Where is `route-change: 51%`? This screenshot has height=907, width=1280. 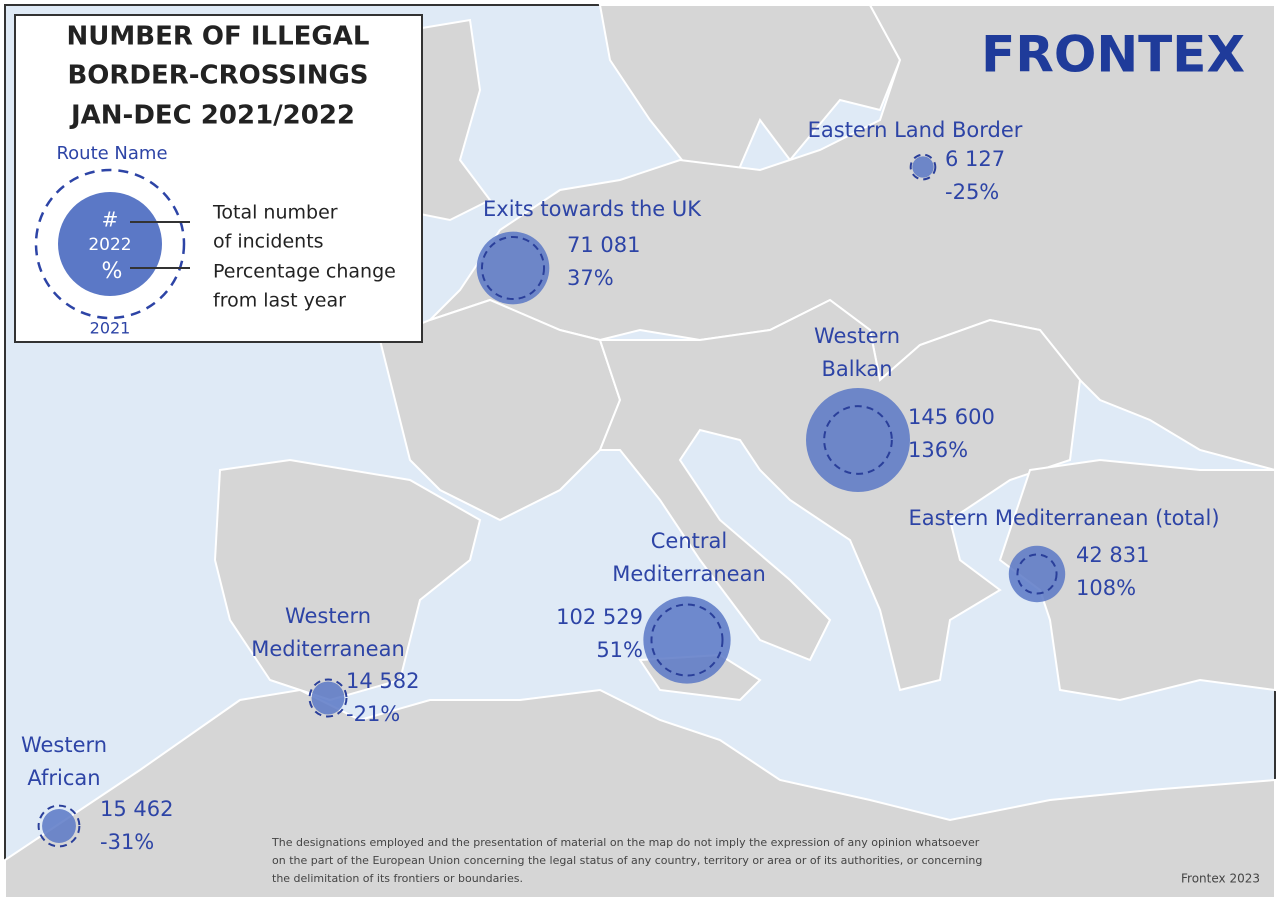
route-change: 51% is located at coordinates (619, 650).